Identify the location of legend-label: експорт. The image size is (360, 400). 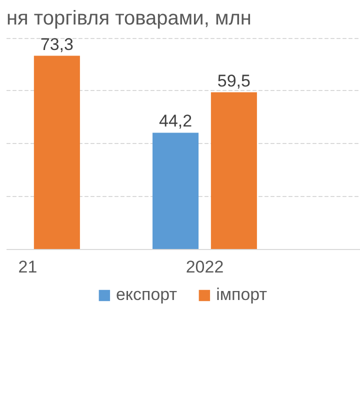
(147, 295).